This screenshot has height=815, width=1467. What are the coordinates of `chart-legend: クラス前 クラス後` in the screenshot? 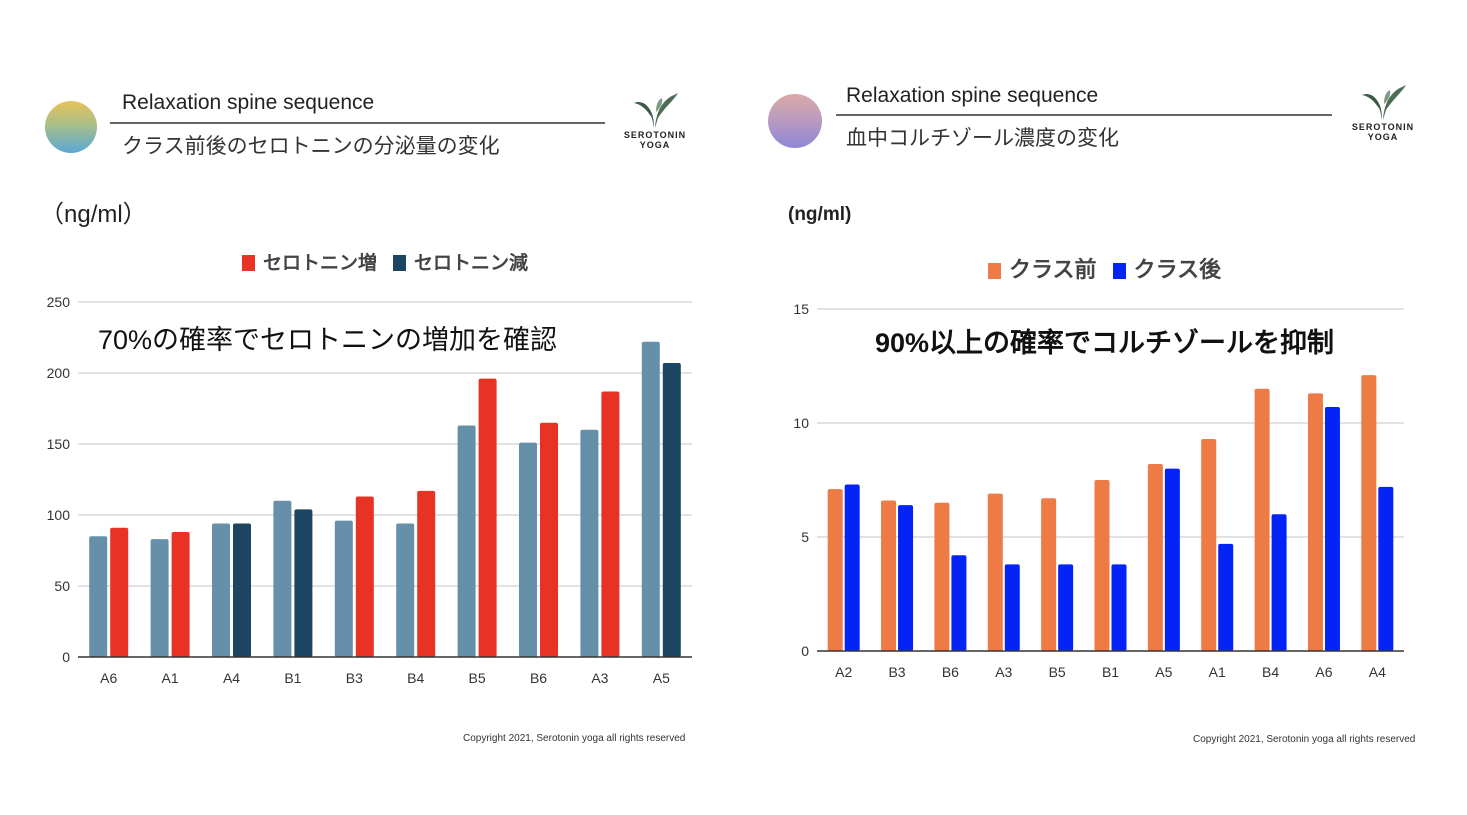 It's located at (1104, 268).